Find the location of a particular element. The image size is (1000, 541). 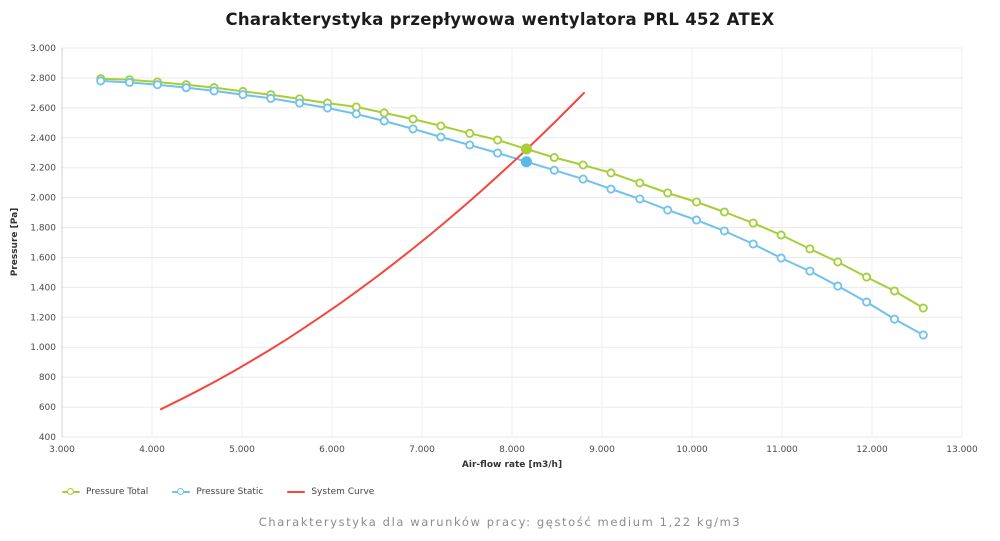

x-tick-label: 12.000 is located at coordinates (872, 450).